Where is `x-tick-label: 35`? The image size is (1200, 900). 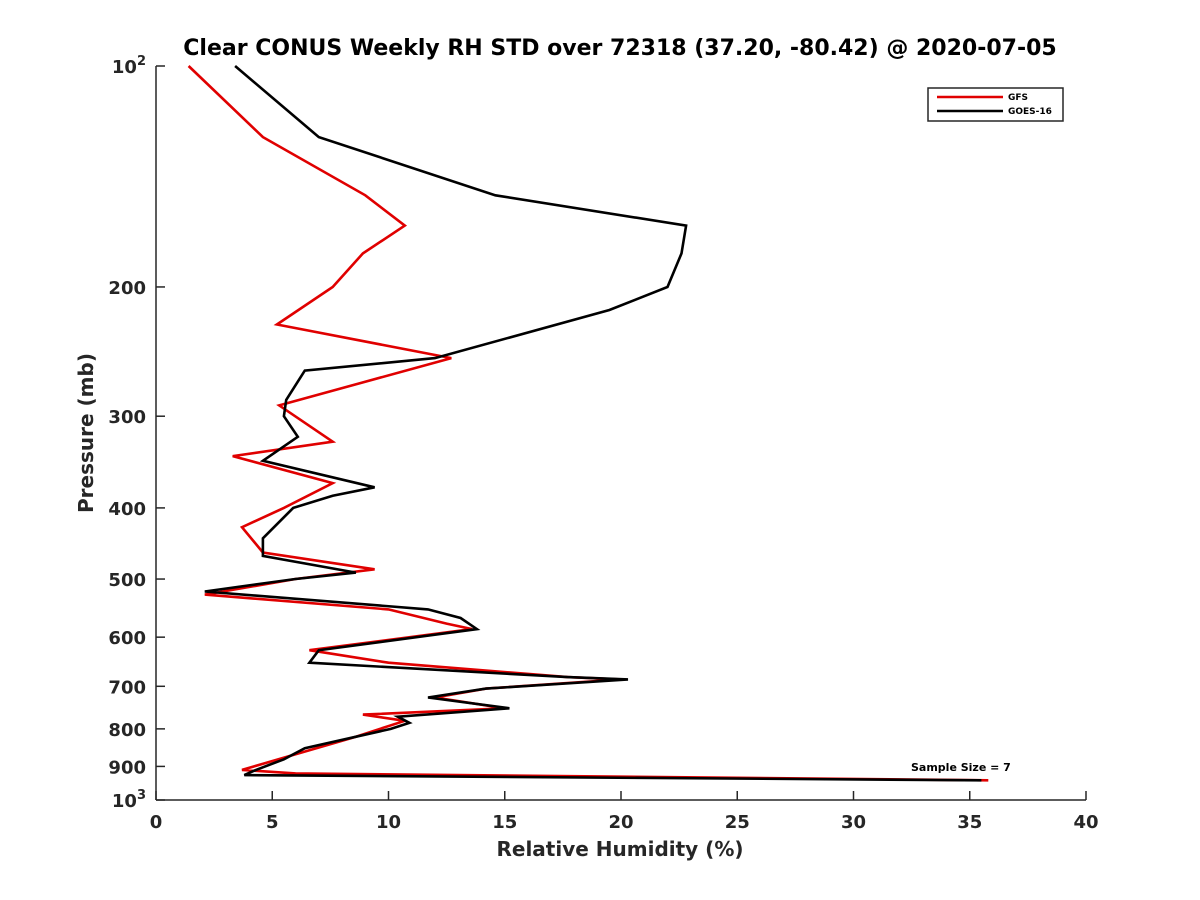
x-tick-label: 35 is located at coordinates (969, 822).